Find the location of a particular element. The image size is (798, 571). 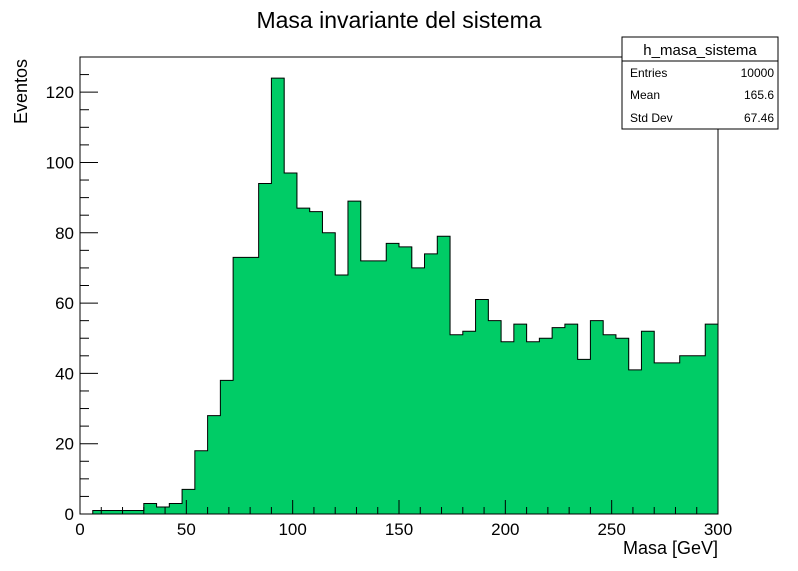

x-tick-label: 0 is located at coordinates (79, 529).